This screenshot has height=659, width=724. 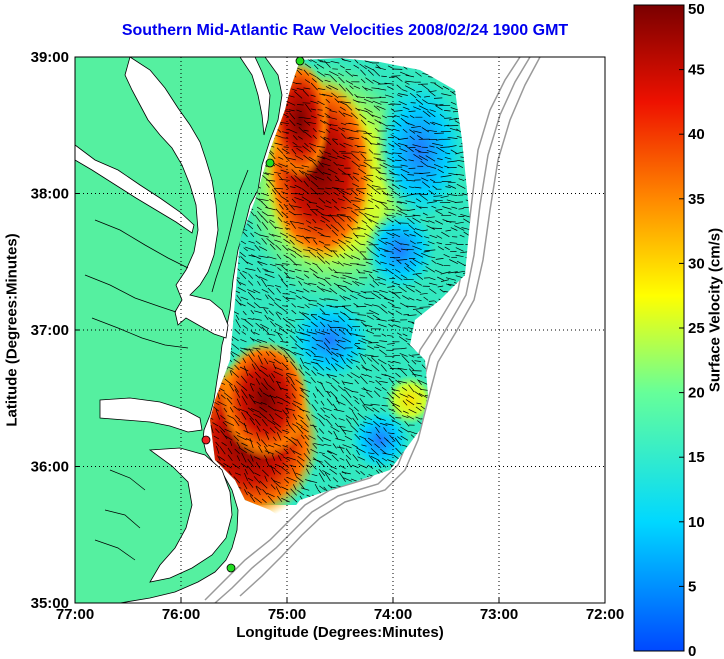 What do you see at coordinates (696, 328) in the screenshot?
I see `colorbar-tick-label: 25` at bounding box center [696, 328].